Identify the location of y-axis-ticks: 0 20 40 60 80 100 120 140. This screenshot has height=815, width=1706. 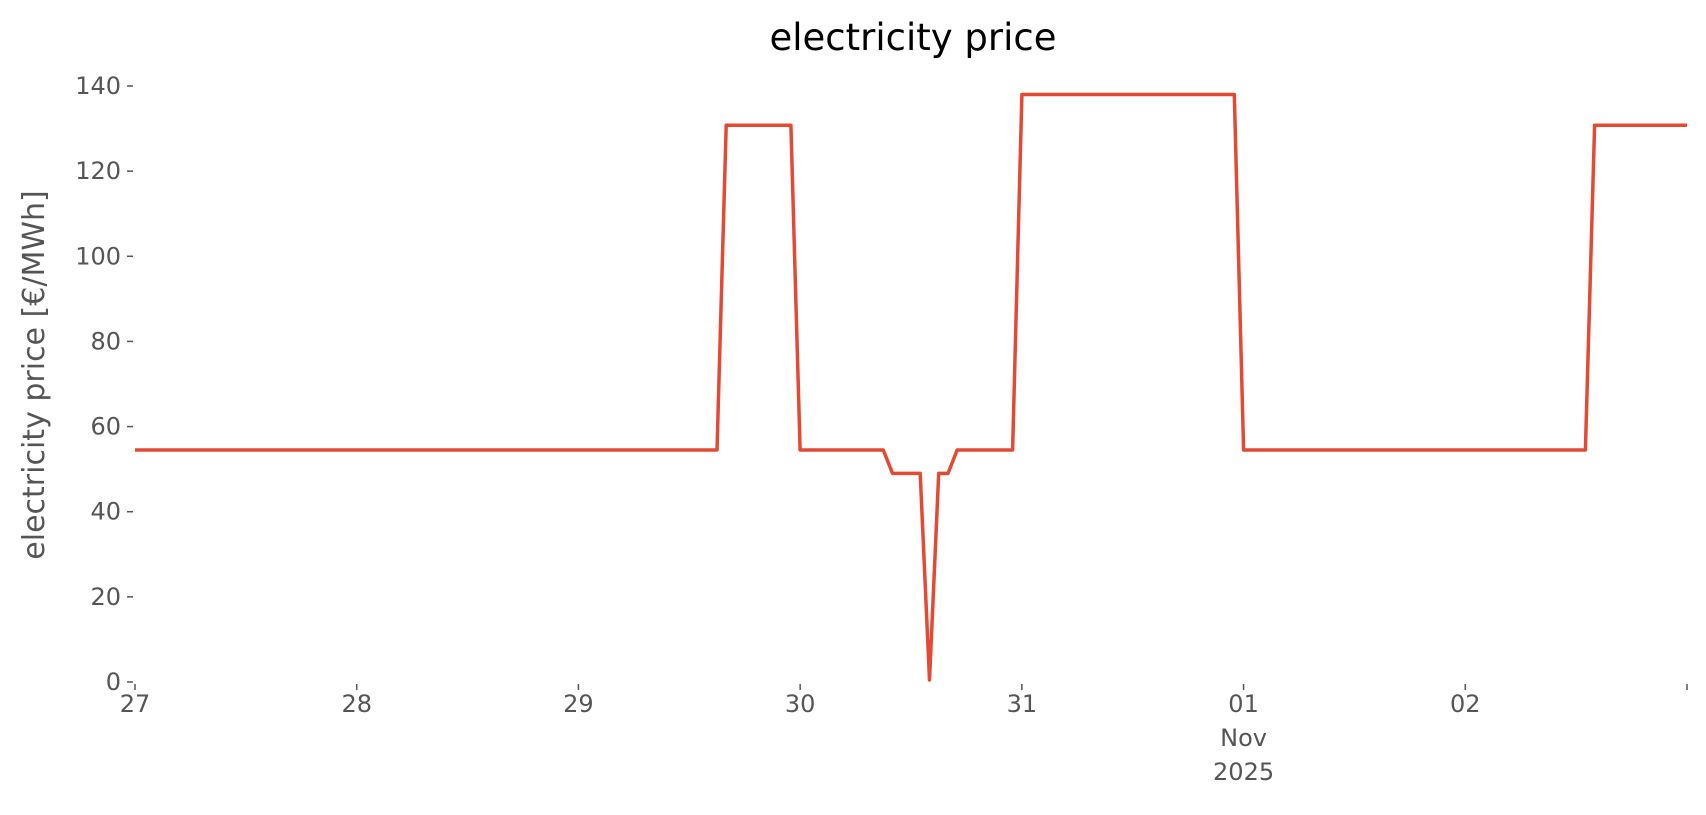
(104, 384).